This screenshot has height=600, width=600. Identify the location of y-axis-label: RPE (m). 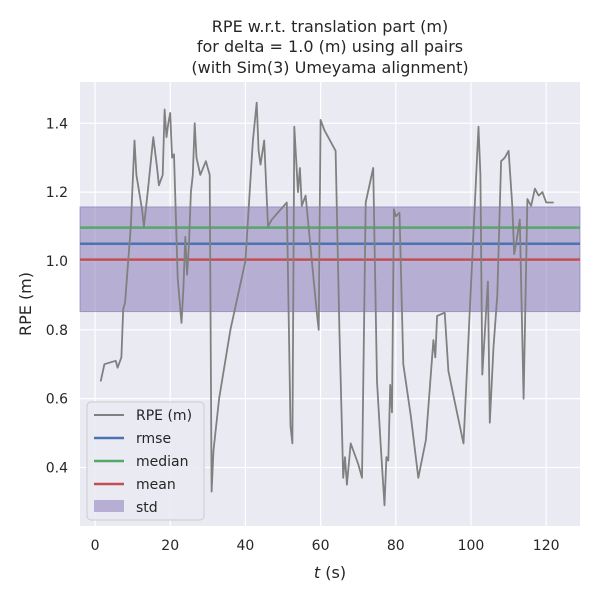
(25, 304).